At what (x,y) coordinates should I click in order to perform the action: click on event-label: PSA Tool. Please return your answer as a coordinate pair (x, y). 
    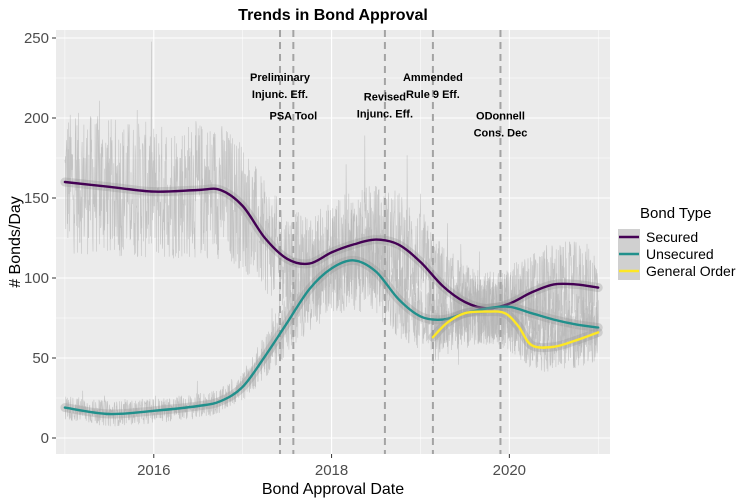
    Looking at the image, I should click on (294, 117).